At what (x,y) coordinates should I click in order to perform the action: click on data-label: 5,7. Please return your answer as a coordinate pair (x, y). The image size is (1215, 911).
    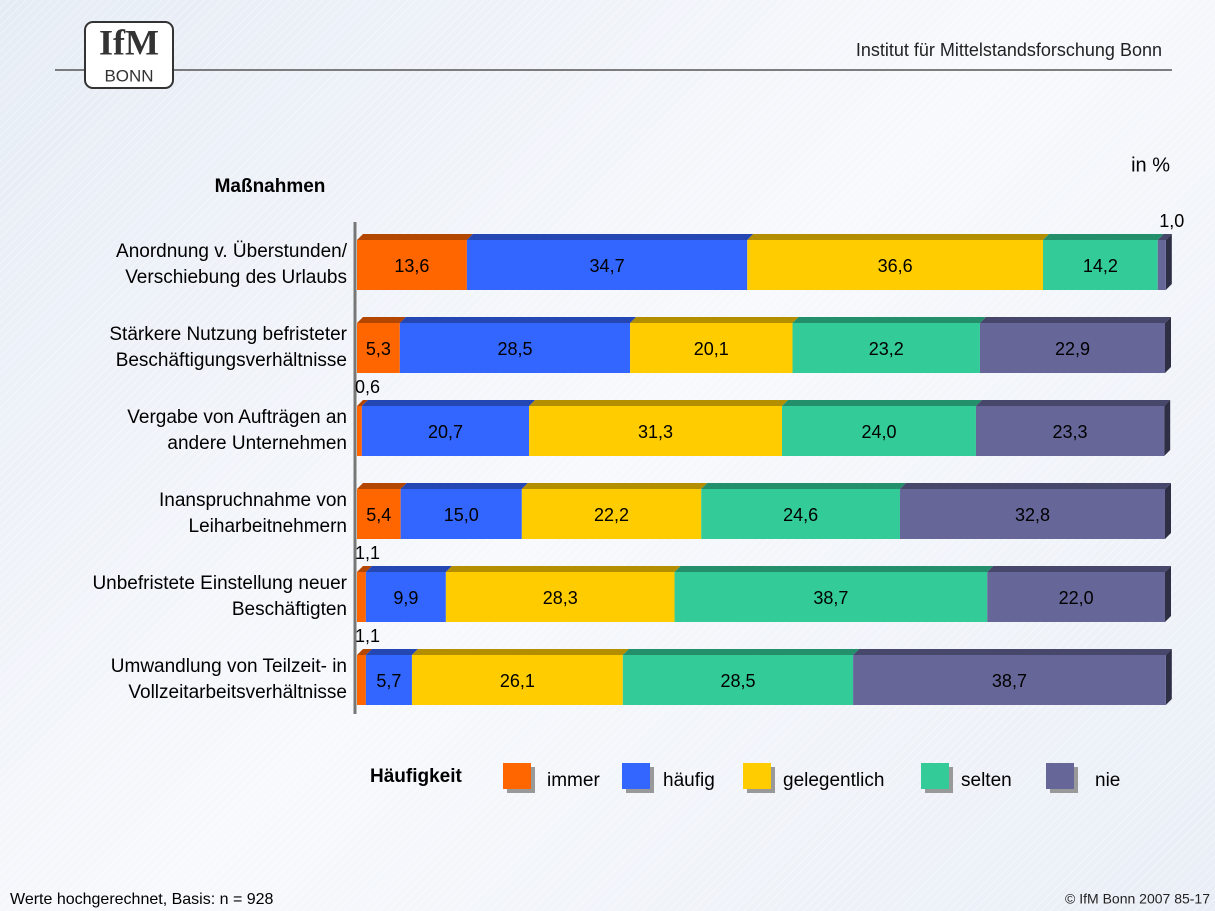
    Looking at the image, I should click on (388, 681).